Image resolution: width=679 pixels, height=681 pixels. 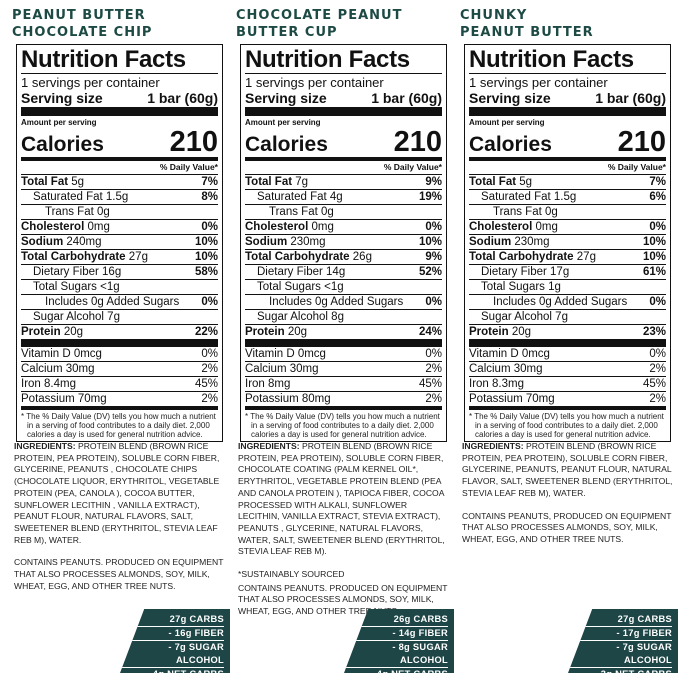 I want to click on nutrient: Includes 0g Added Sugars, so click(x=100, y=302).